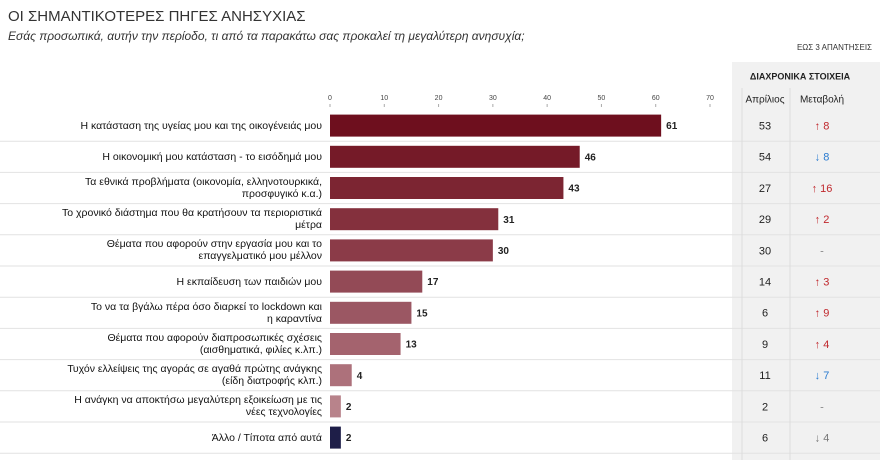 Image resolution: width=880 pixels, height=460 pixels. I want to click on x-tick-label: 60, so click(656, 98).